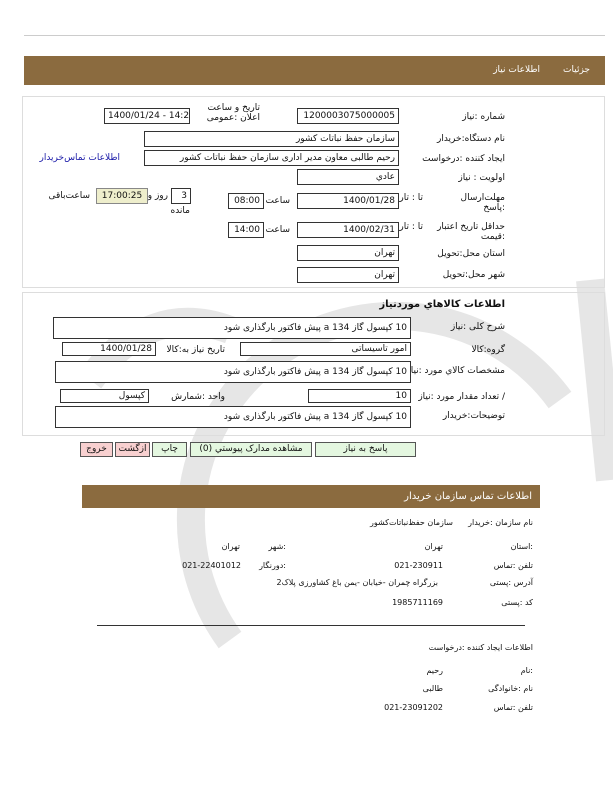 Image resolution: width=613 pixels, height=801 pixels. What do you see at coordinates (521, 546) in the screenshot?
I see `contact-province-label: :استان` at bounding box center [521, 546].